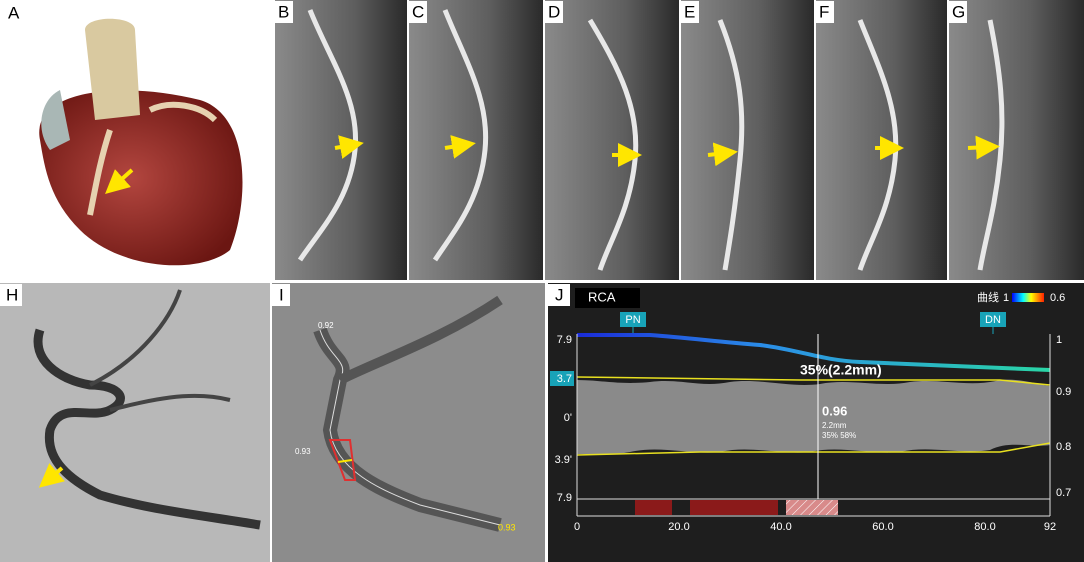 This screenshot has width=1084, height=562. I want to click on left-axis-label: 3.9', so click(563, 460).